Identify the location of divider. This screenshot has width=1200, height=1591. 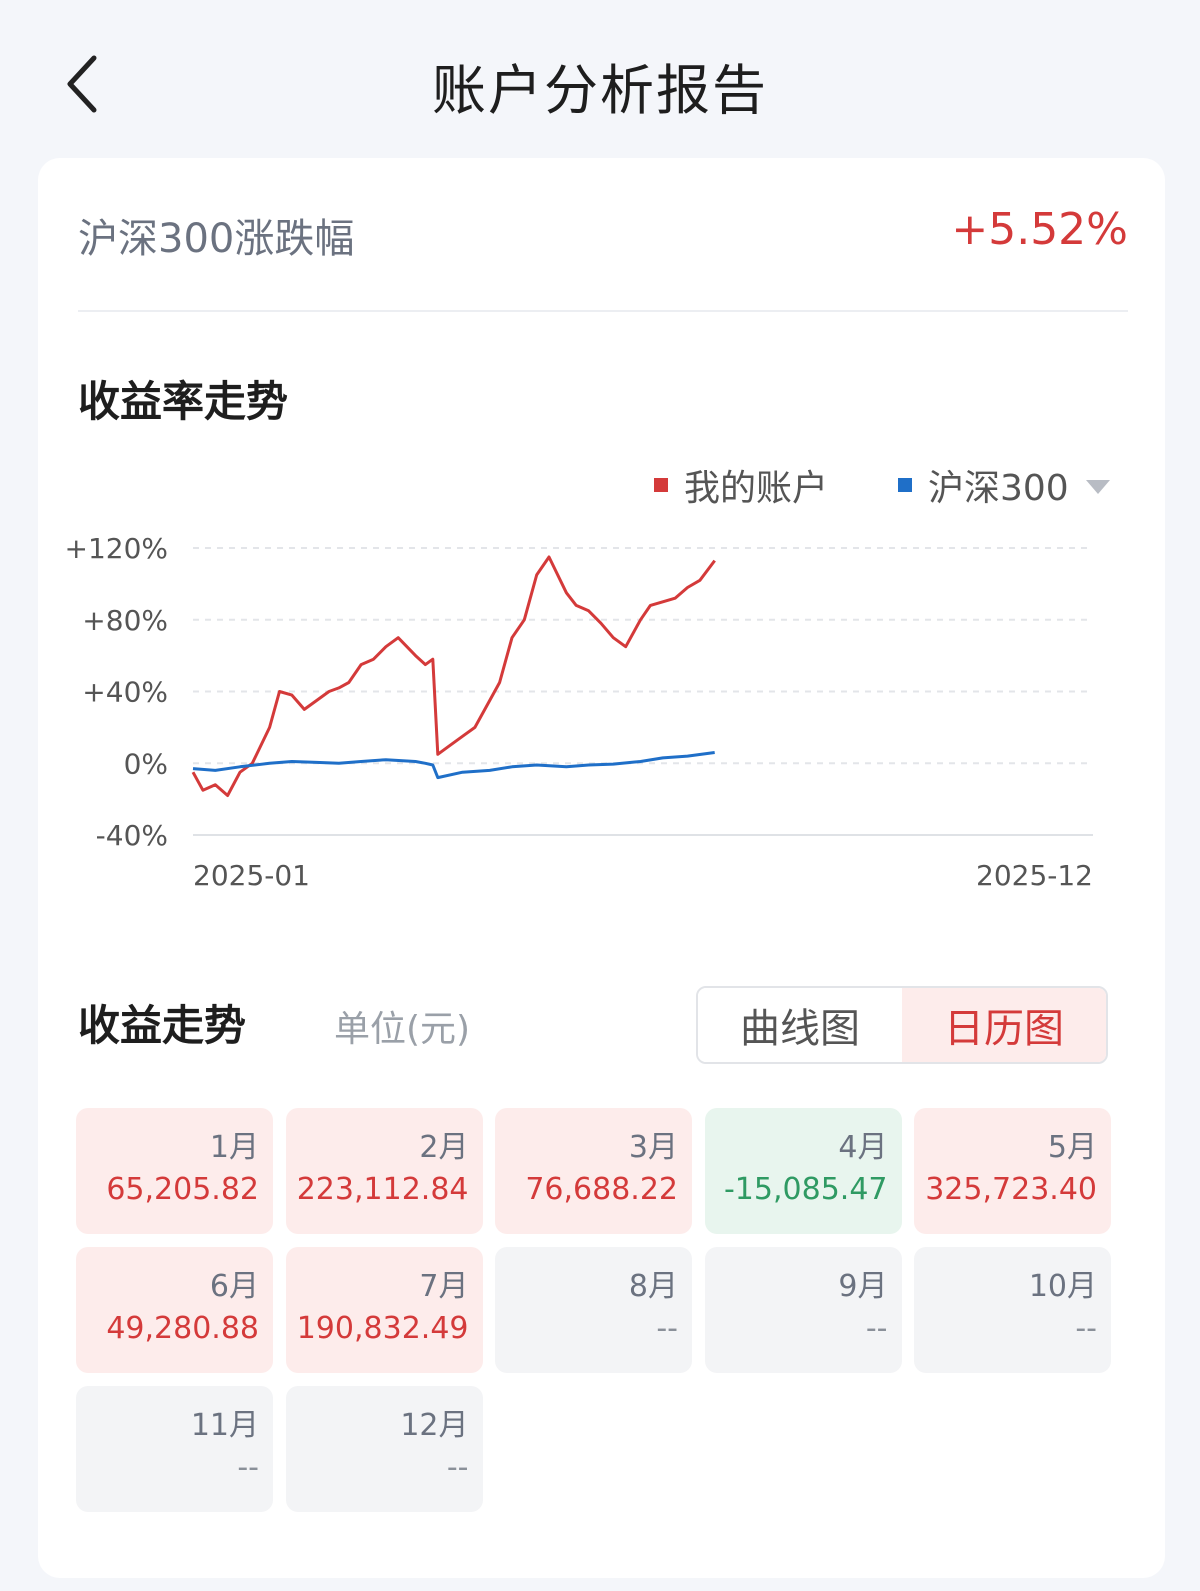
(603, 311).